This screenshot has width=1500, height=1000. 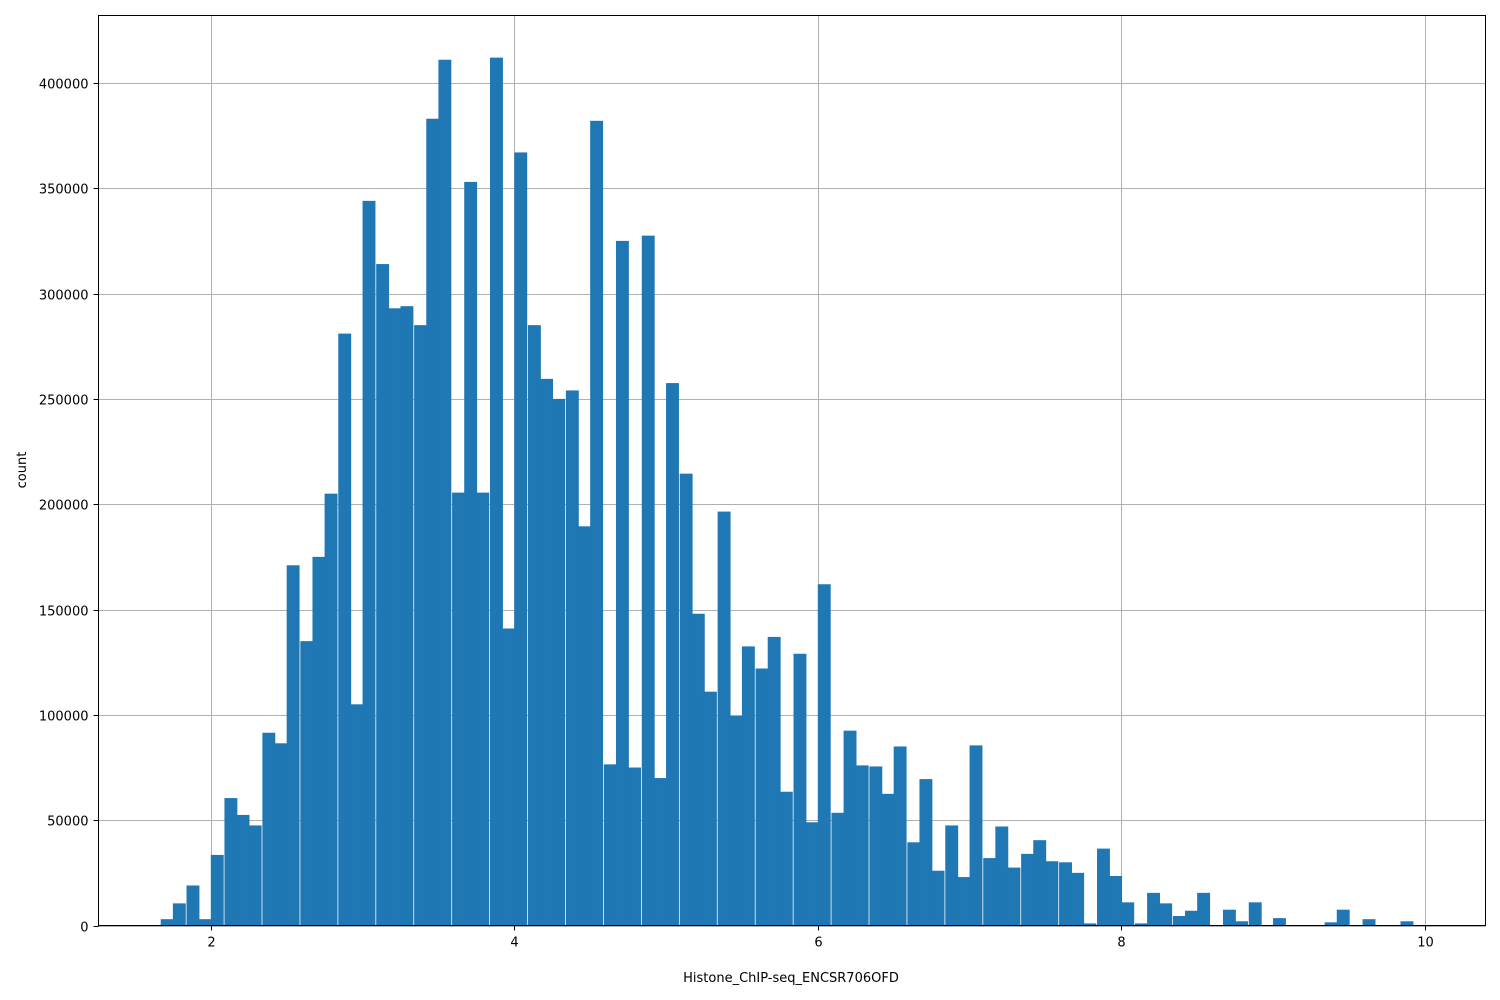 What do you see at coordinates (64, 506) in the screenshot?
I see `y-tick-label: 200000` at bounding box center [64, 506].